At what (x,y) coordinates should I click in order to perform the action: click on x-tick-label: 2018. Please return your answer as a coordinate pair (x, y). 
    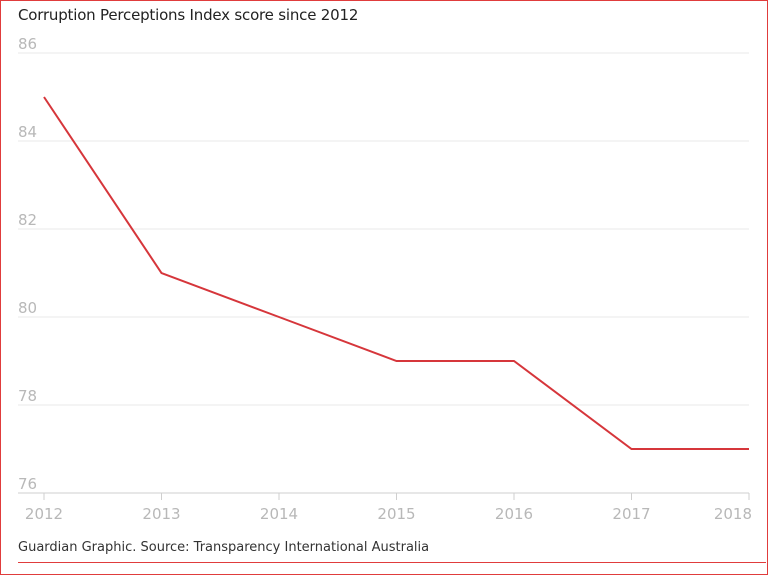
    Looking at the image, I should click on (733, 514).